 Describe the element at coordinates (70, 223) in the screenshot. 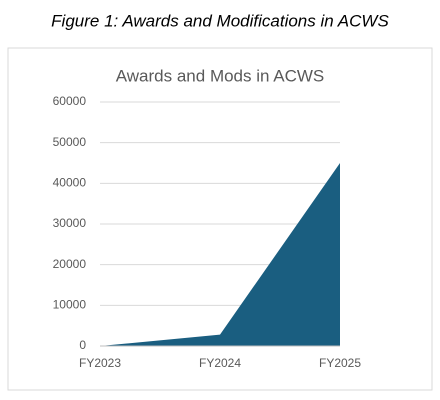

I see `y-tick-label: 30000` at that location.